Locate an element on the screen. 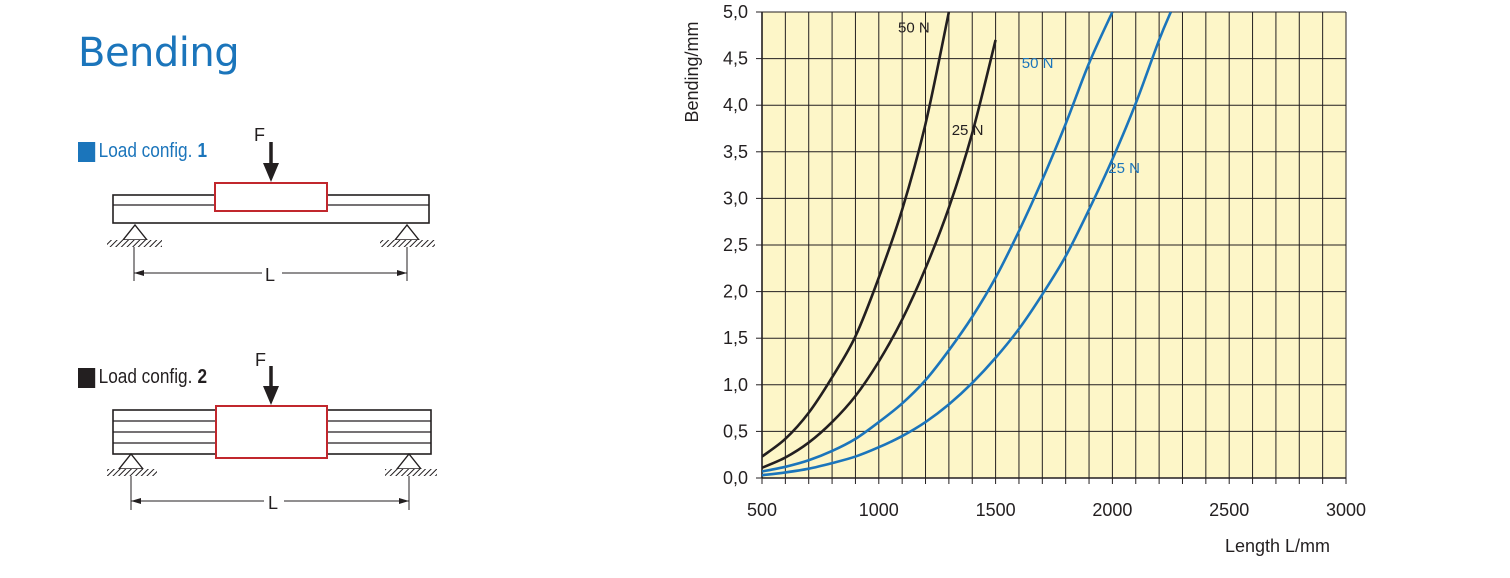 The height and width of the screenshot is (578, 1510). beam-diagram-config-2: F L is located at coordinates (272, 431).